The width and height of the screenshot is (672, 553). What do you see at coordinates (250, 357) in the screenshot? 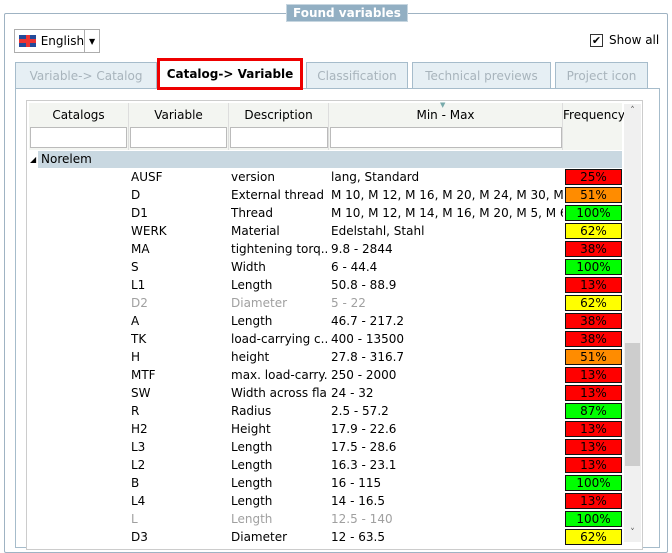
I see `description-cell: height` at bounding box center [250, 357].